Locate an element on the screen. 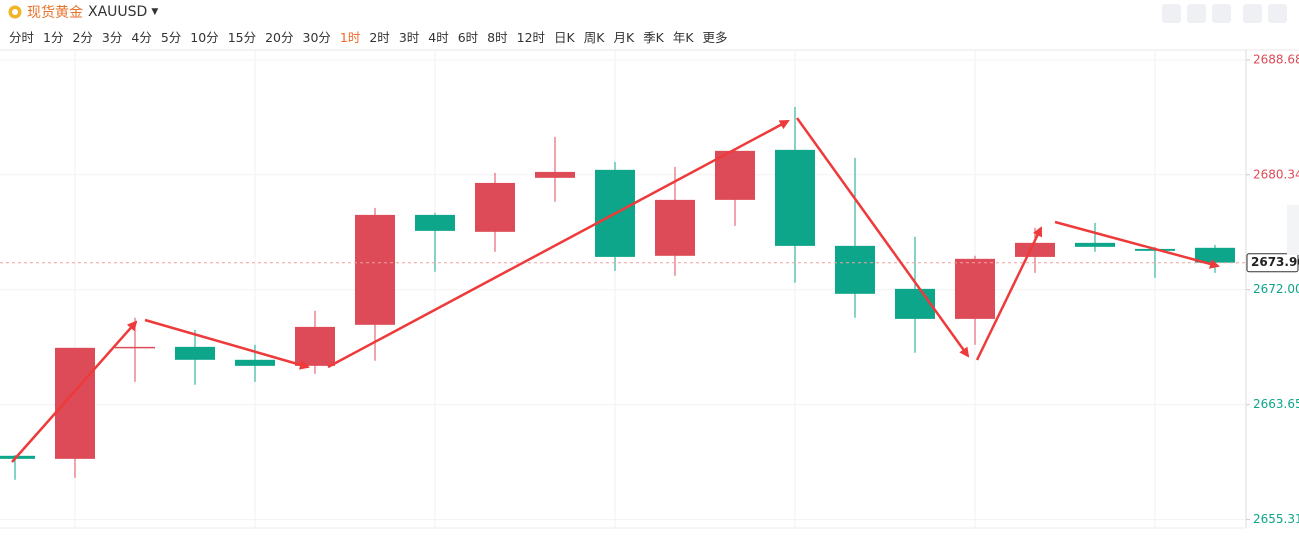 Image resolution: width=1299 pixels, height=549 pixels. header: 现货黄金 XAUUSD ▼ is located at coordinates (83, 12).